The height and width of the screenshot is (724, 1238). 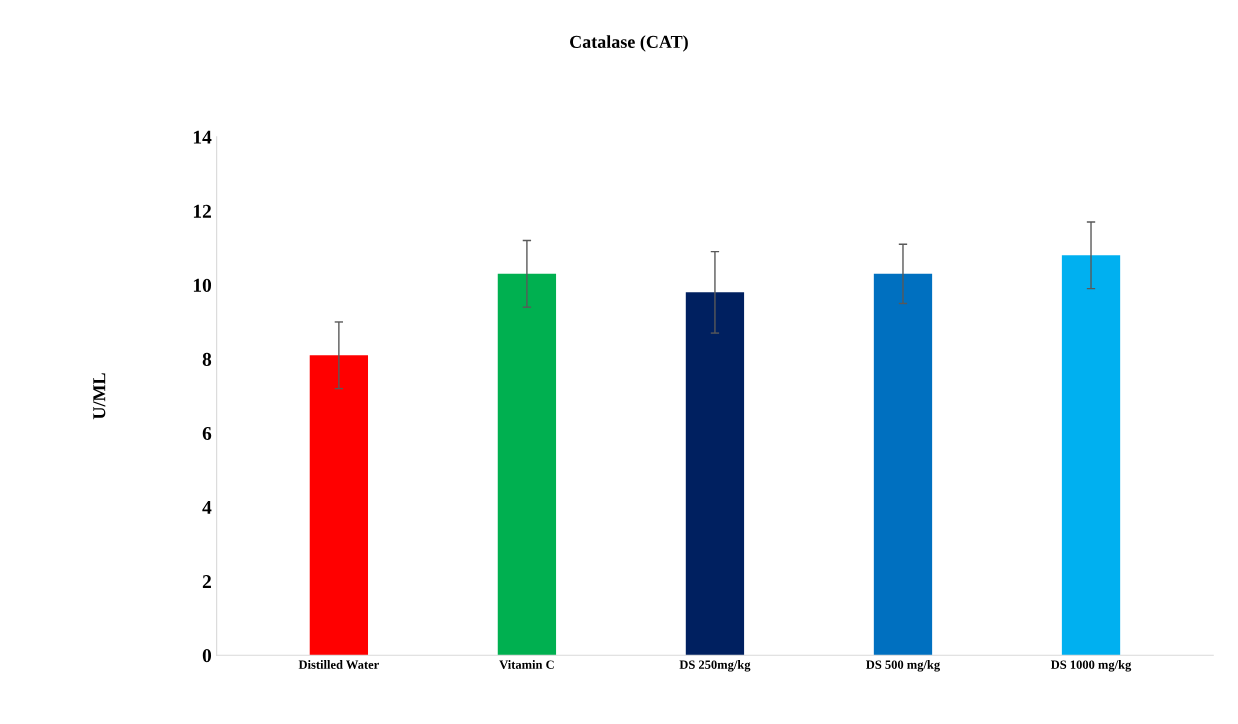 What do you see at coordinates (202, 285) in the screenshot?
I see `y-tick-label: 10` at bounding box center [202, 285].